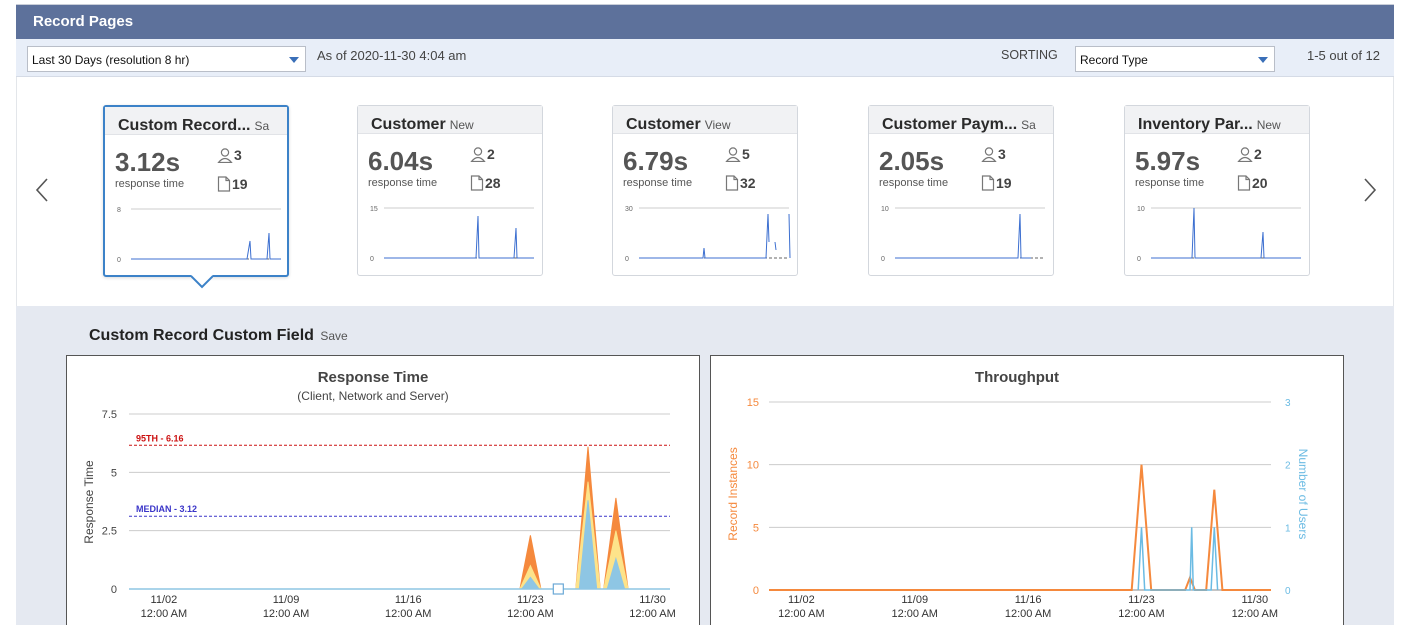 The width and height of the screenshot is (1407, 625). I want to click on card-users: 3, so click(993, 154).